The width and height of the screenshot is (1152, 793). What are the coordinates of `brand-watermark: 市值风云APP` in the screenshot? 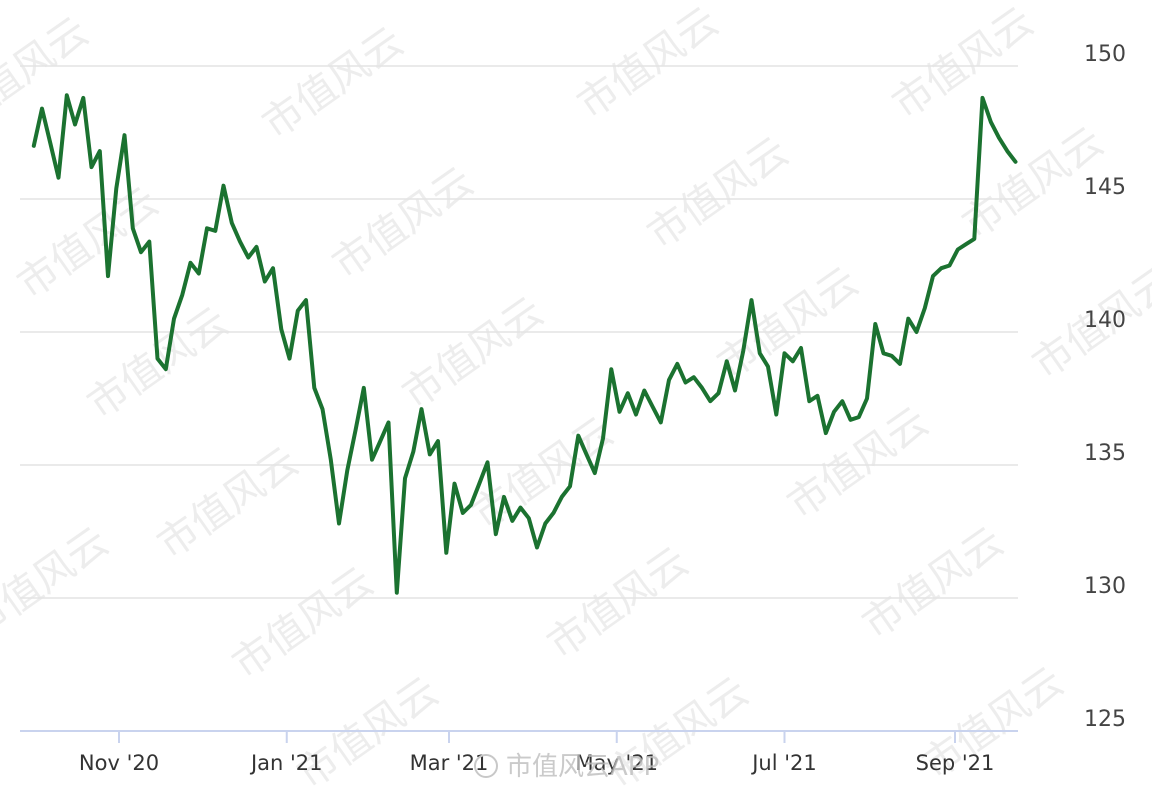 It's located at (566, 767).